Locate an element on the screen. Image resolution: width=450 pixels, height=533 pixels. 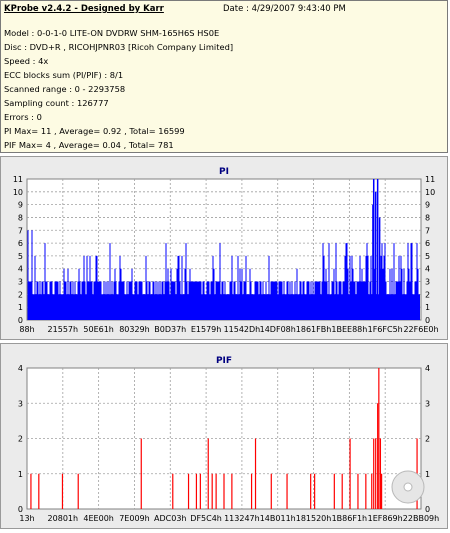
pi-ytick-right: 5 is located at coordinates (427, 256).